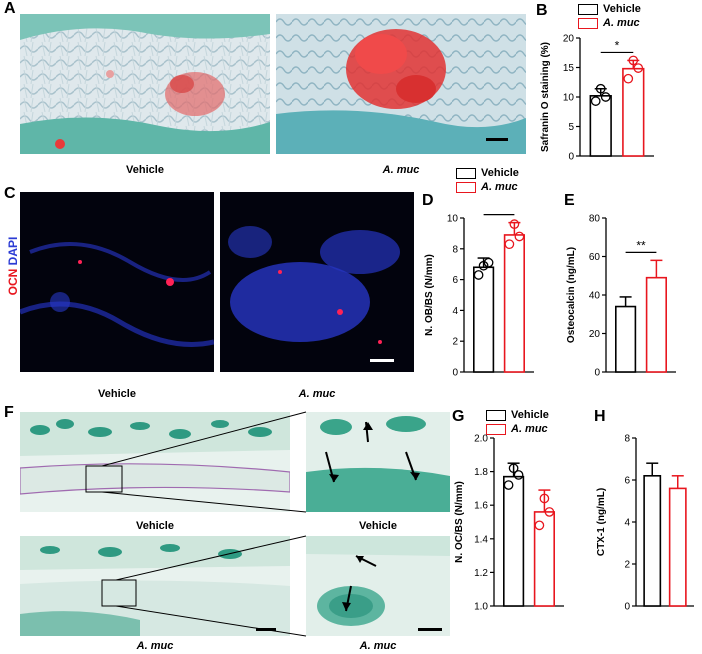 This screenshot has height=654, width=702. I want to click on caption-f-amuc-overview: A. muc, so click(155, 646).